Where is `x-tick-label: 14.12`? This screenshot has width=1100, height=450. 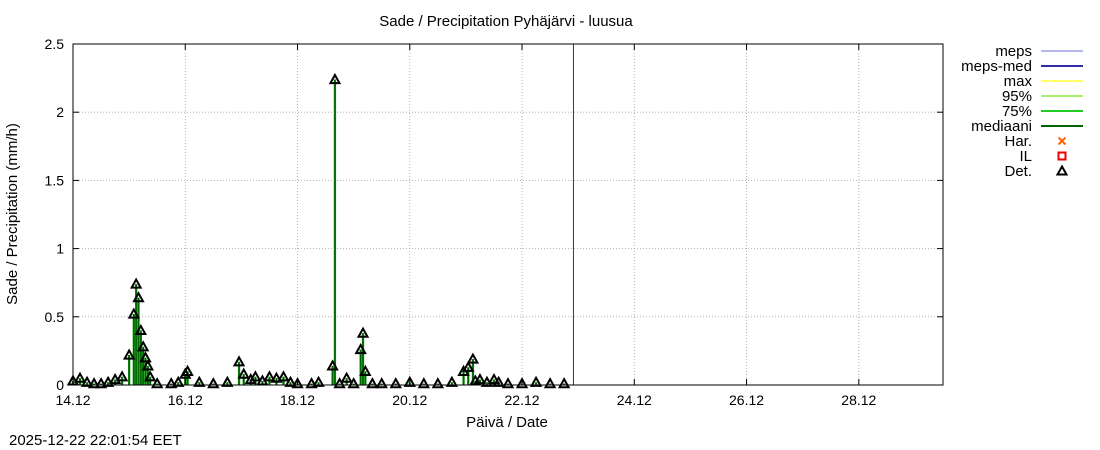
x-tick-label: 14.12 is located at coordinates (72, 400).